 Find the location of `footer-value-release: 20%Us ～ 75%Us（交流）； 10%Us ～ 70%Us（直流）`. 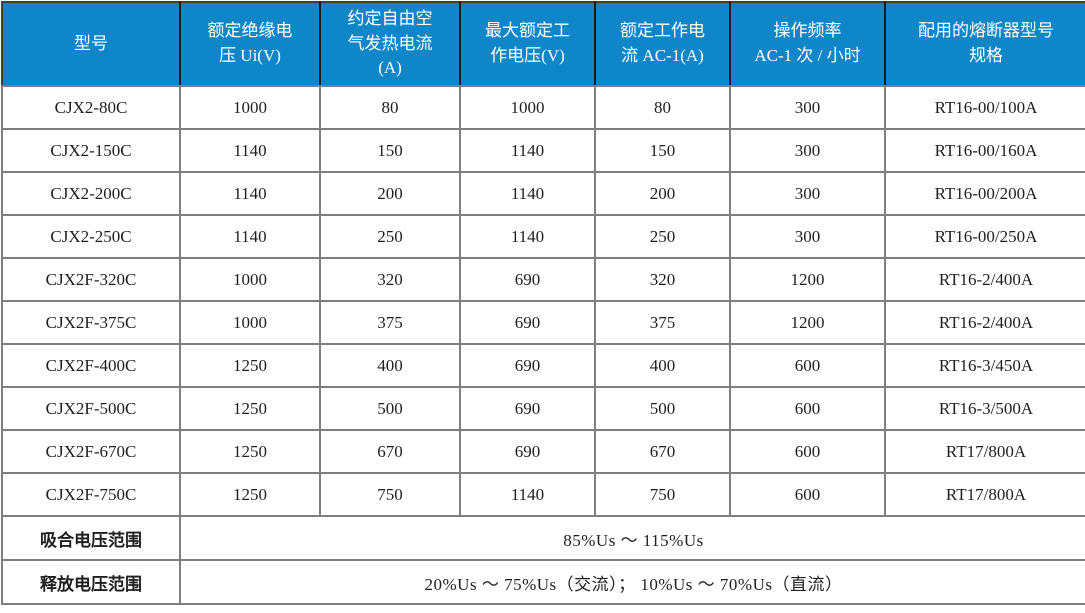

footer-value-release: 20%Us ～ 75%Us（交流）； 10%Us ～ 70%Us（直流） is located at coordinates (632, 582).